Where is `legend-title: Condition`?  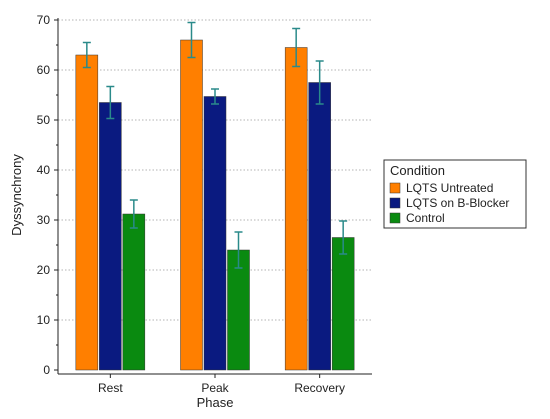
legend-title: Condition is located at coordinates (417, 170).